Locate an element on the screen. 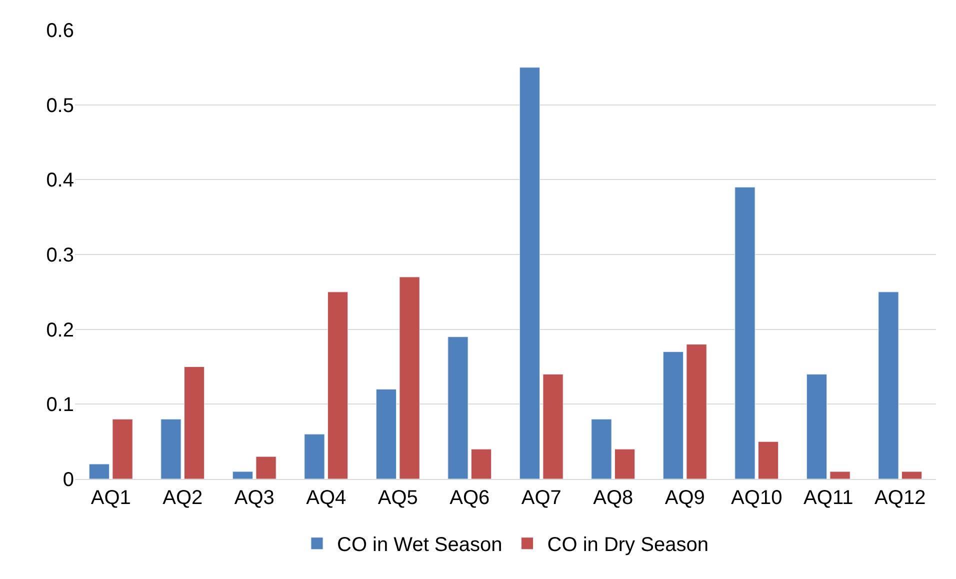  x-tick-label: AQ9 is located at coordinates (684, 498).